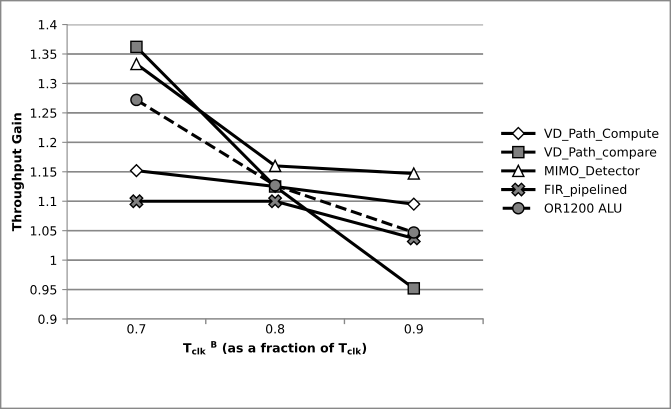 Image resolution: width=671 pixels, height=409 pixels. I want to click on y-tick-label: 1.15, so click(43, 172).